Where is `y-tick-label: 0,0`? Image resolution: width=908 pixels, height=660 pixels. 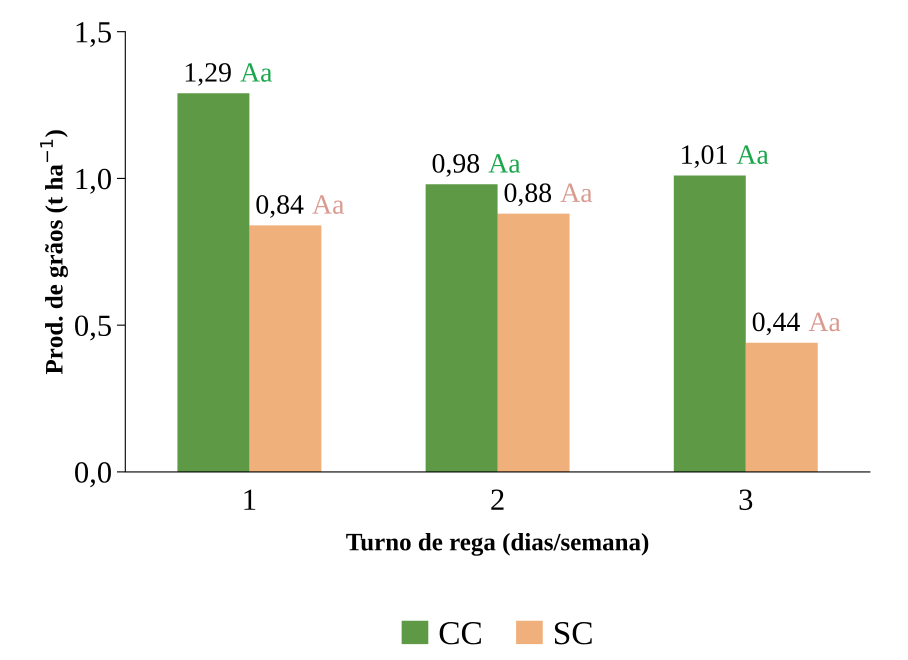
y-tick-label: 0,0 is located at coordinates (93, 475).